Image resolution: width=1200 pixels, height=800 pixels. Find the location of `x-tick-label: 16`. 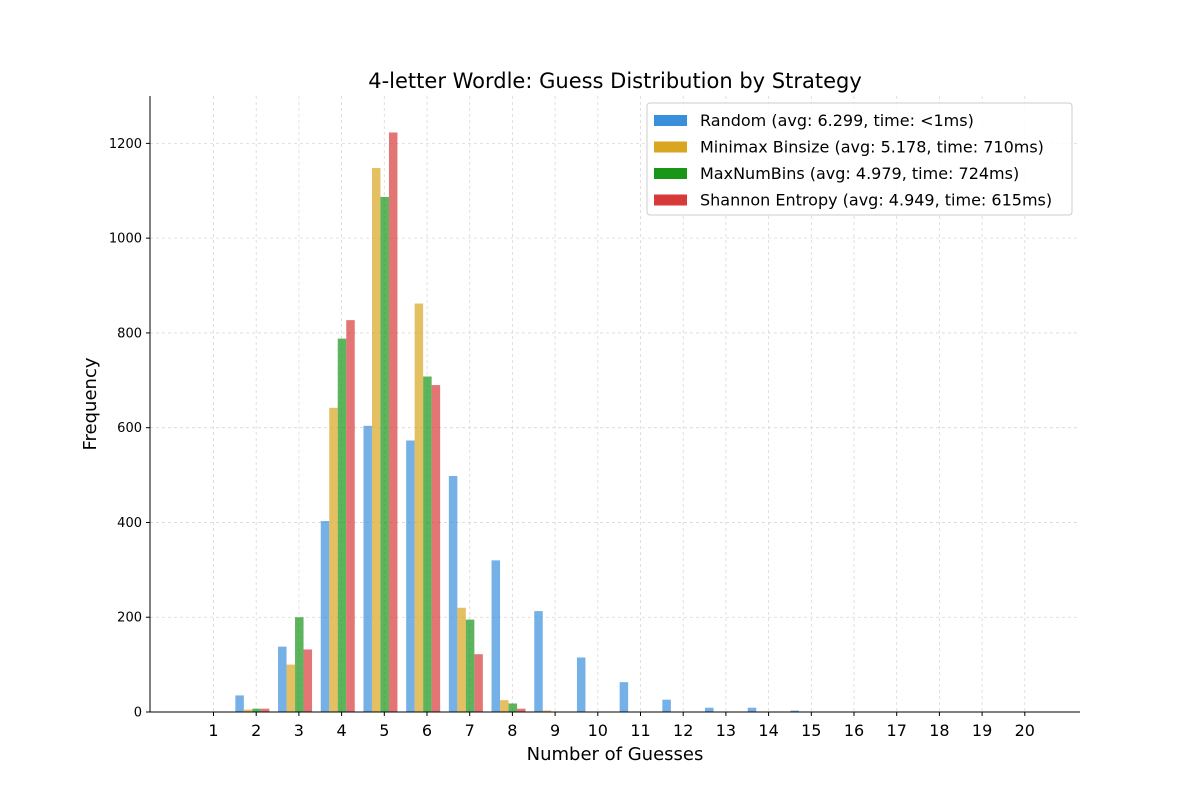

x-tick-label: 16 is located at coordinates (854, 730).